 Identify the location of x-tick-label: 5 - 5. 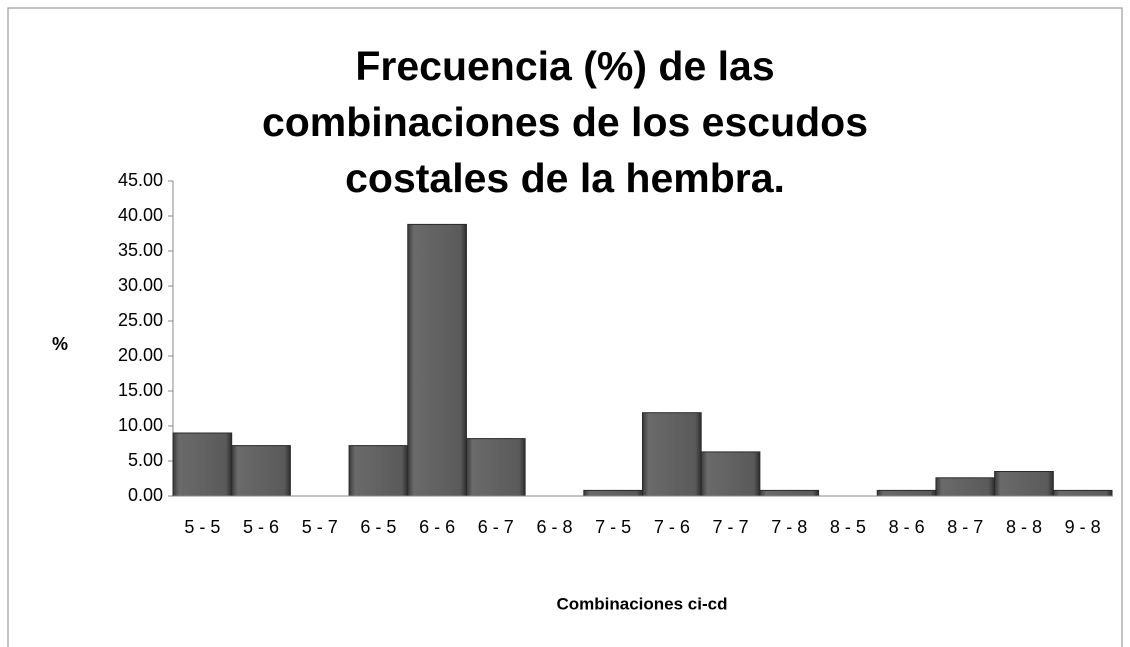
(202, 527).